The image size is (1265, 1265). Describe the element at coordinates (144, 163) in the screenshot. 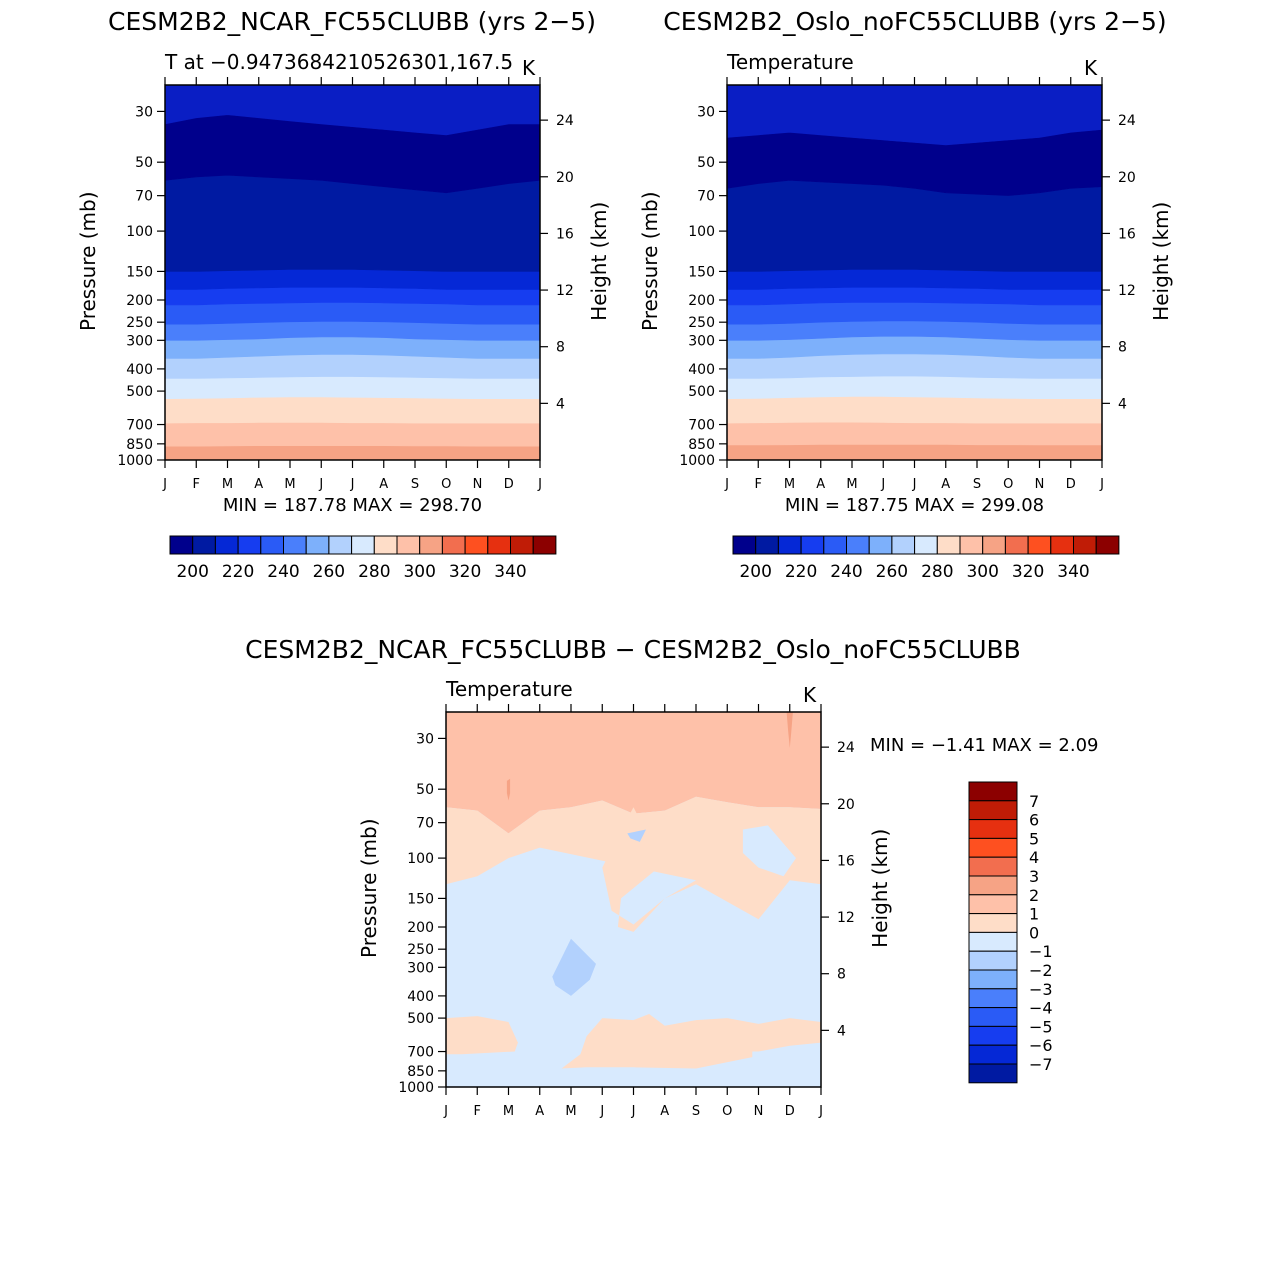

I see `y-tick-label: 50` at that location.